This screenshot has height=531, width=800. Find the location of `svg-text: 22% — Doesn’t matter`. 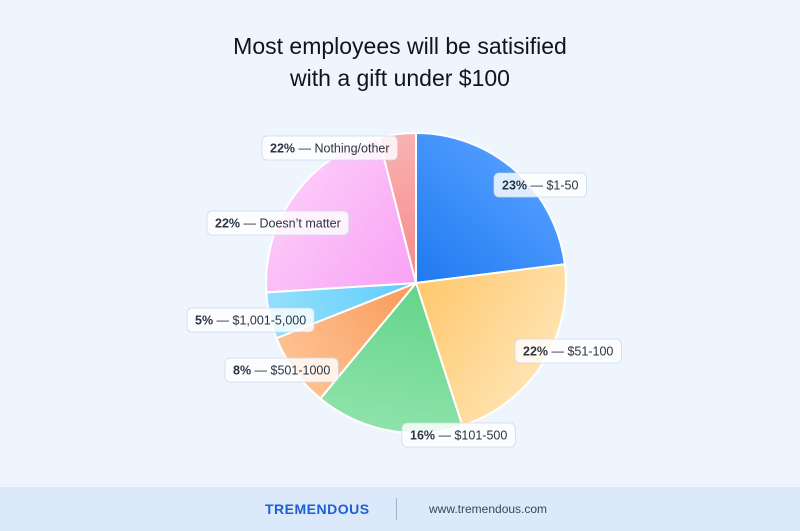

svg-text: 22% — Doesn’t matter is located at coordinates (278, 224).